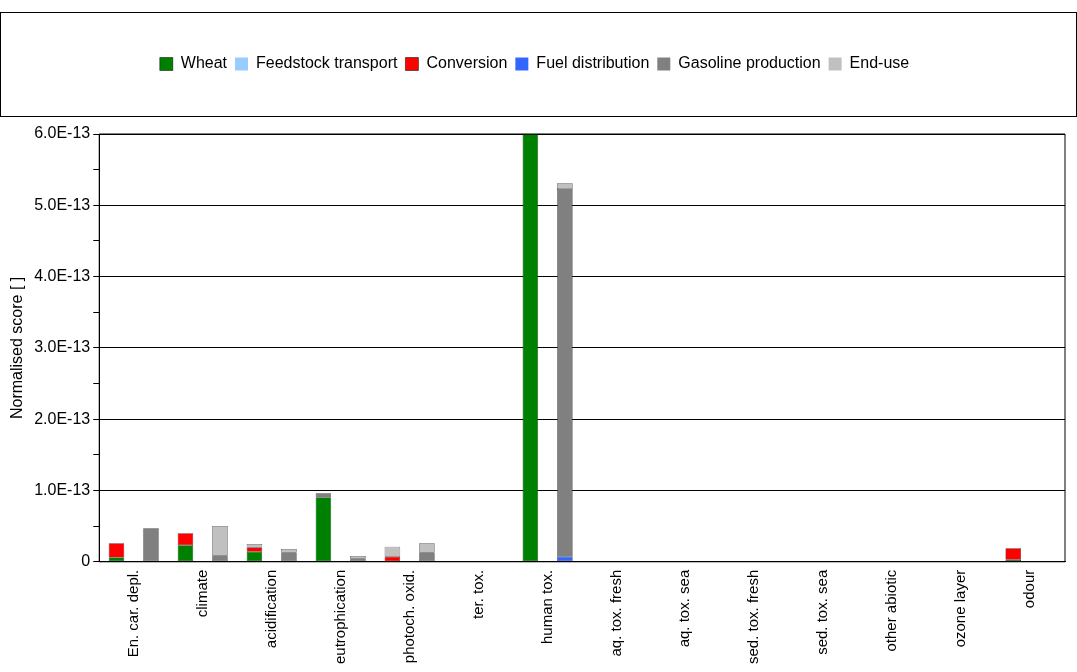 Image resolution: width=1077 pixels, height=672 pixels. Describe the element at coordinates (62, 418) in the screenshot. I see `y-tick-label: 2.0E-13` at that location.